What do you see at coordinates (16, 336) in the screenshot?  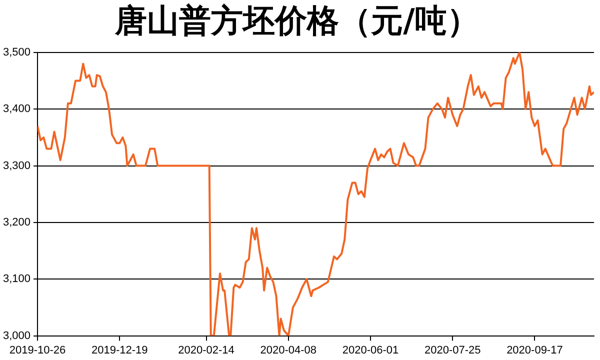 I see `y-tick-label: 3,000` at bounding box center [16, 336].